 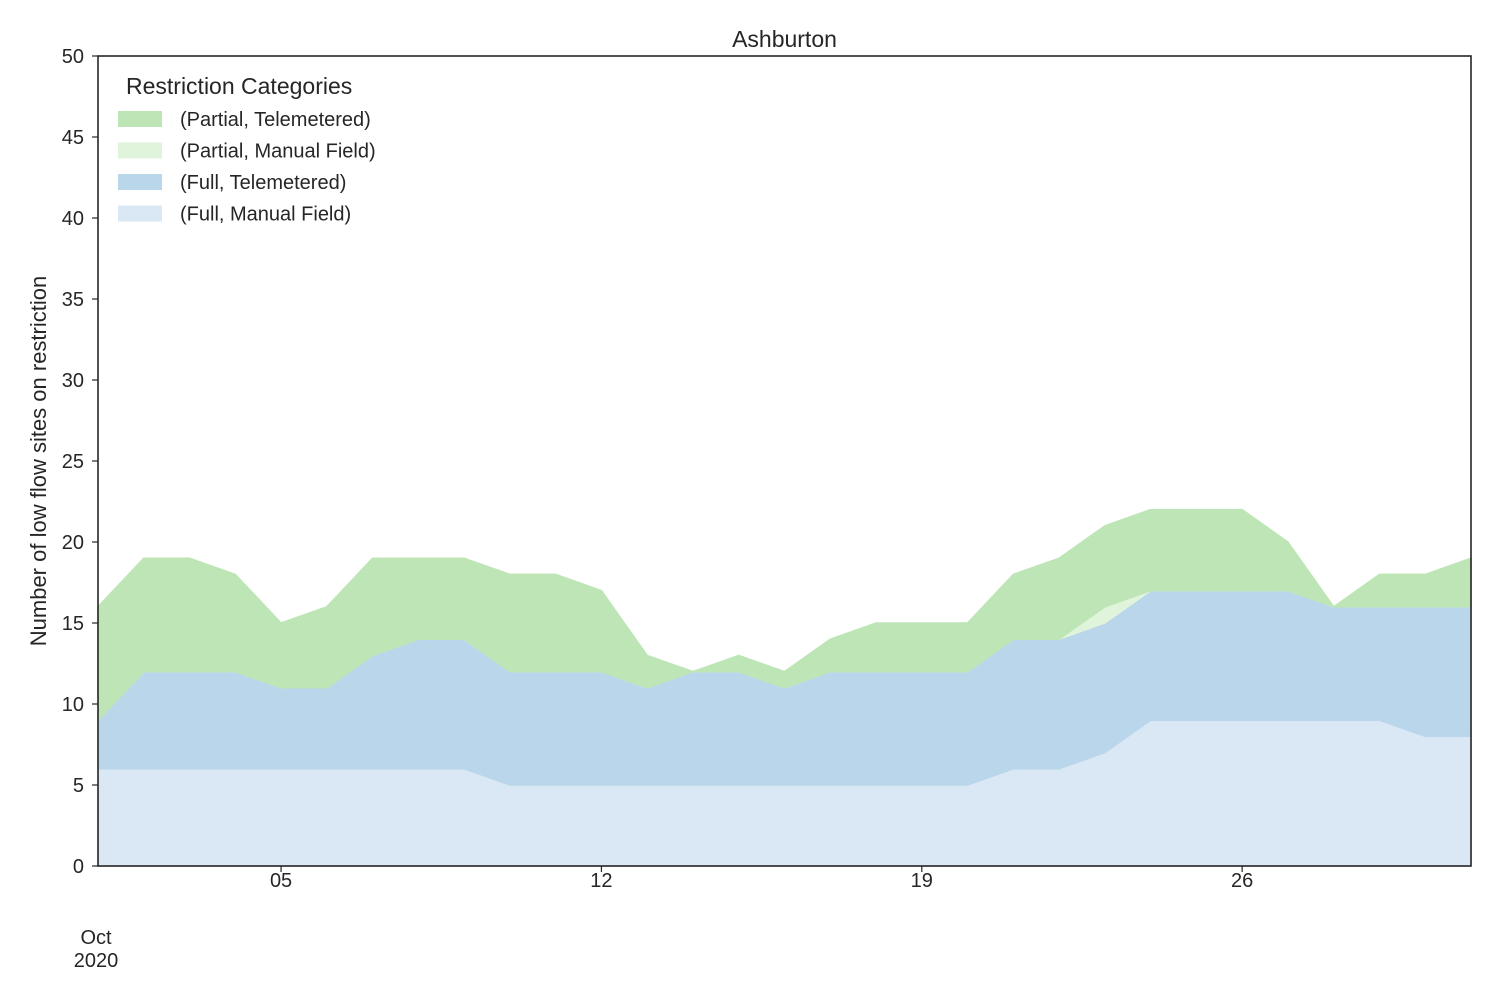 I want to click on legend-label-full-telemetered: (Full, Telemetered), so click(x=263, y=183).